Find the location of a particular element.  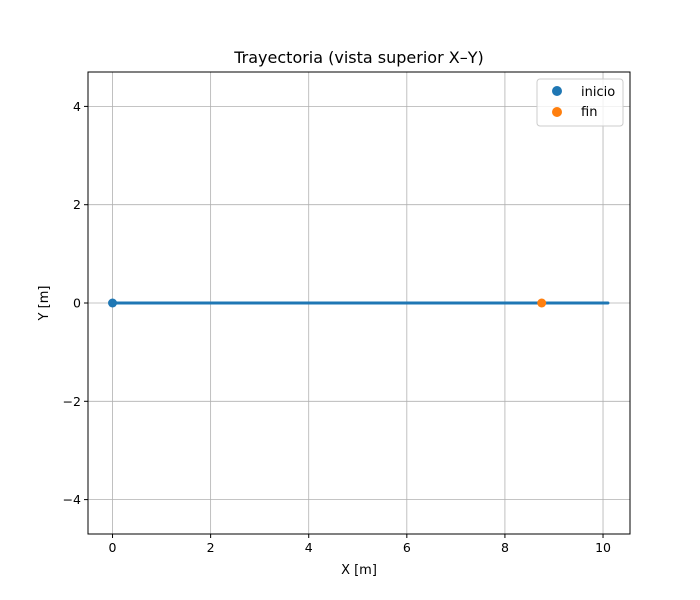

y-tick-label: 2 is located at coordinates (77, 204).